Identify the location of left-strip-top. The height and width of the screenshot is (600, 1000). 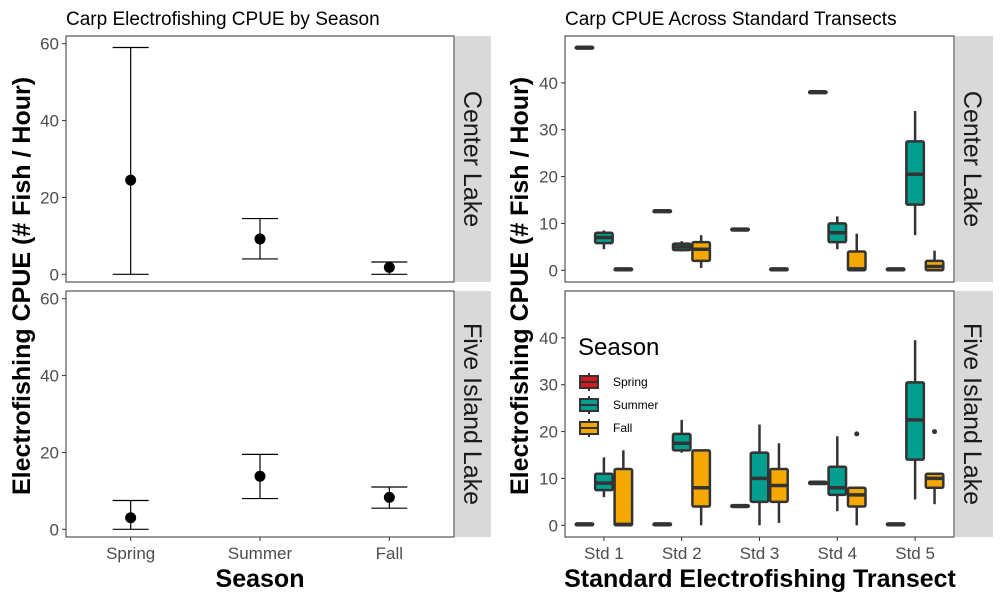
(473, 159).